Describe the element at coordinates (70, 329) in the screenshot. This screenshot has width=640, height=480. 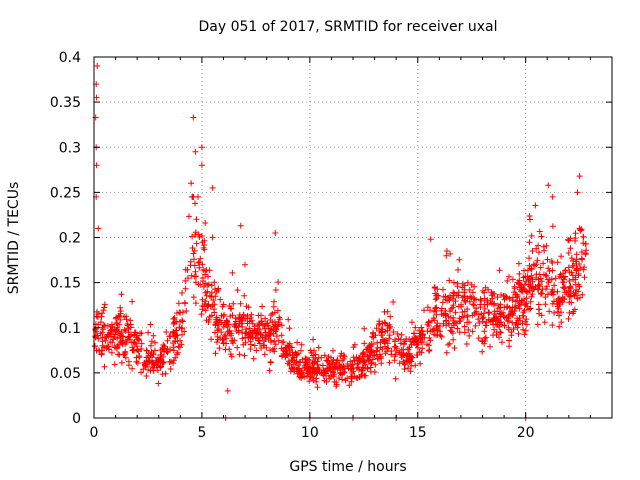
I see `y-tick-label: 0.1` at that location.